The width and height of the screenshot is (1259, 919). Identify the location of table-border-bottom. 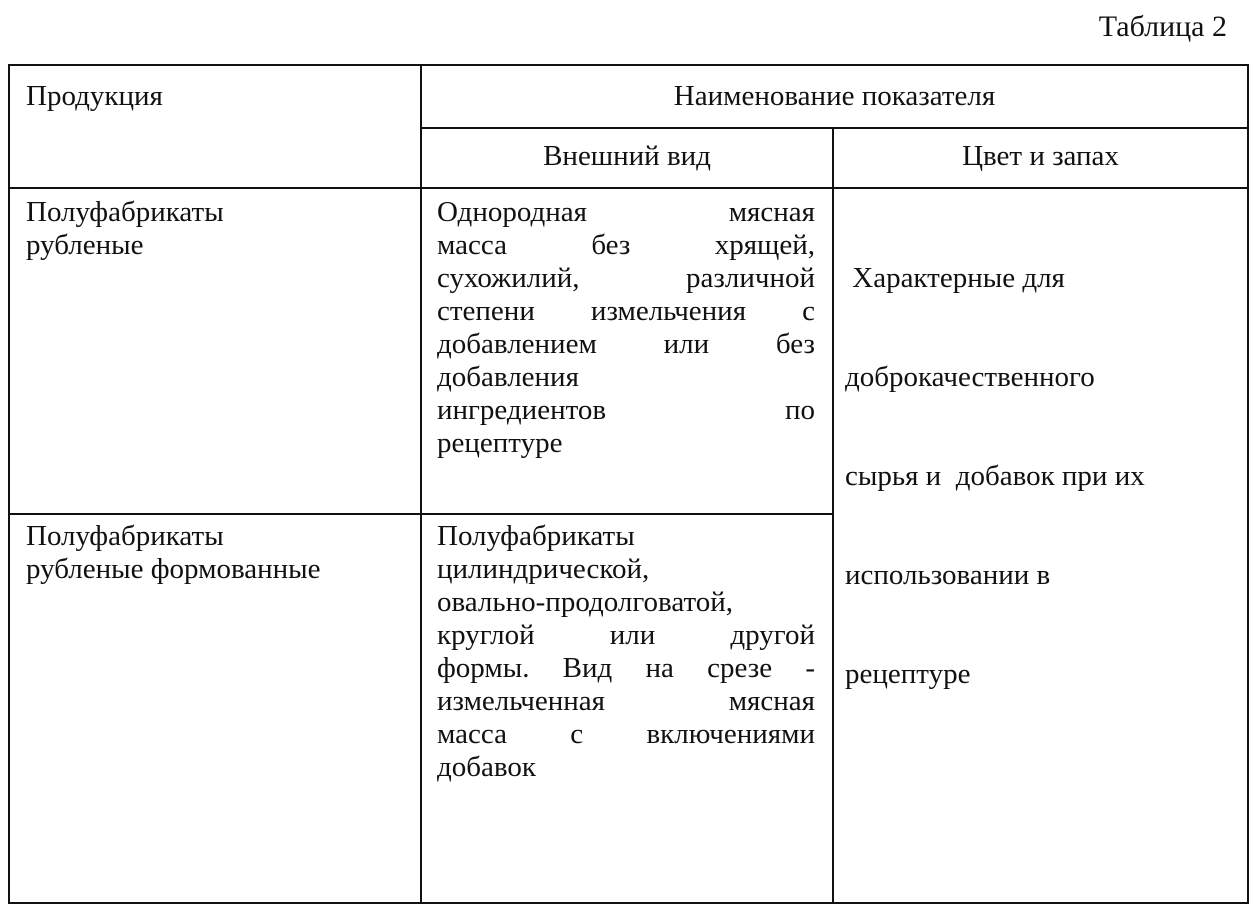
(628, 903).